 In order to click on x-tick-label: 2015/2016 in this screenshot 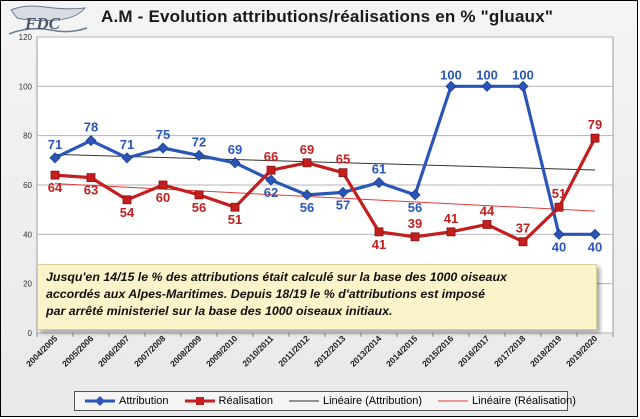, I will do `click(438, 351)`.